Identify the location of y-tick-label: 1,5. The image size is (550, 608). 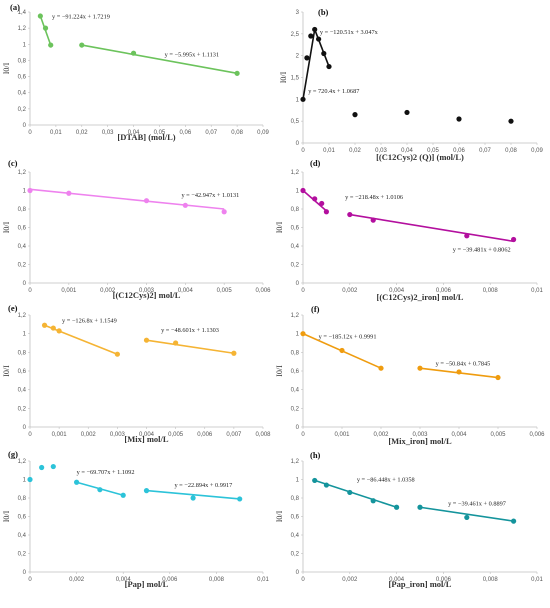
(295, 79).